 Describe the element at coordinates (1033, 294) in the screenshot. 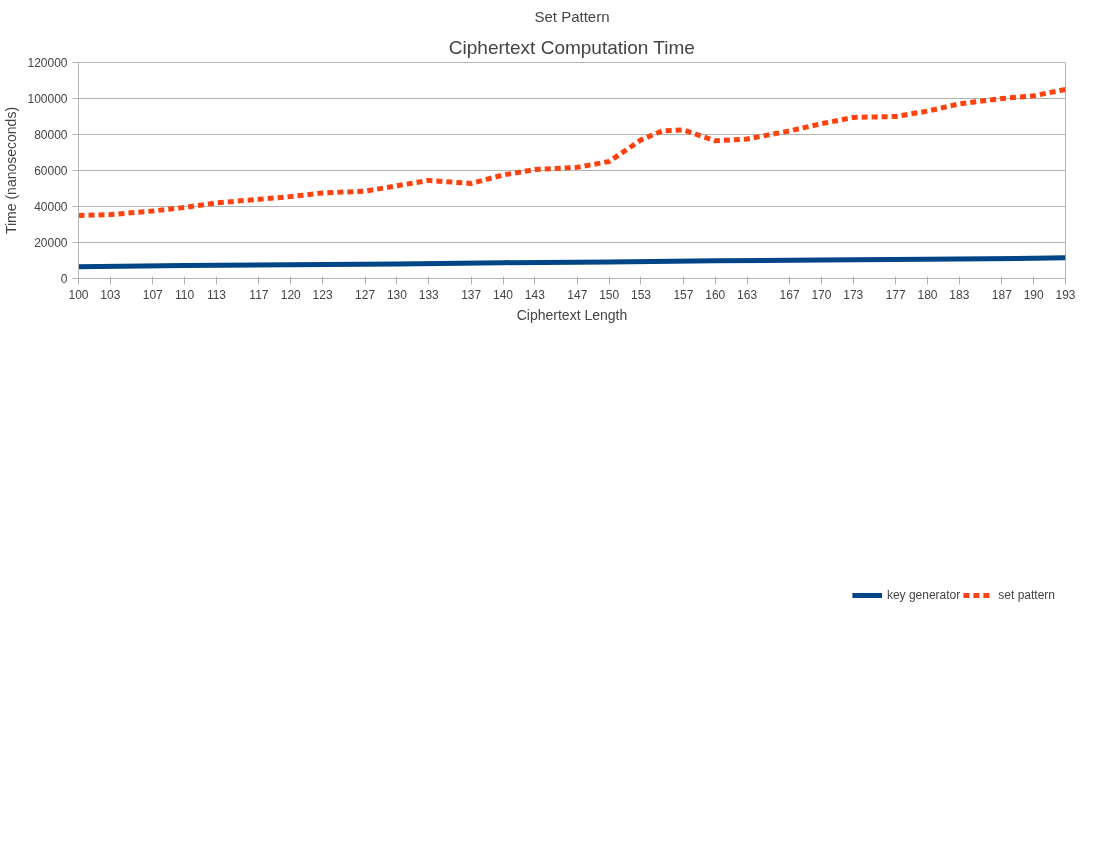

I see `x-tick-label: 190` at that location.